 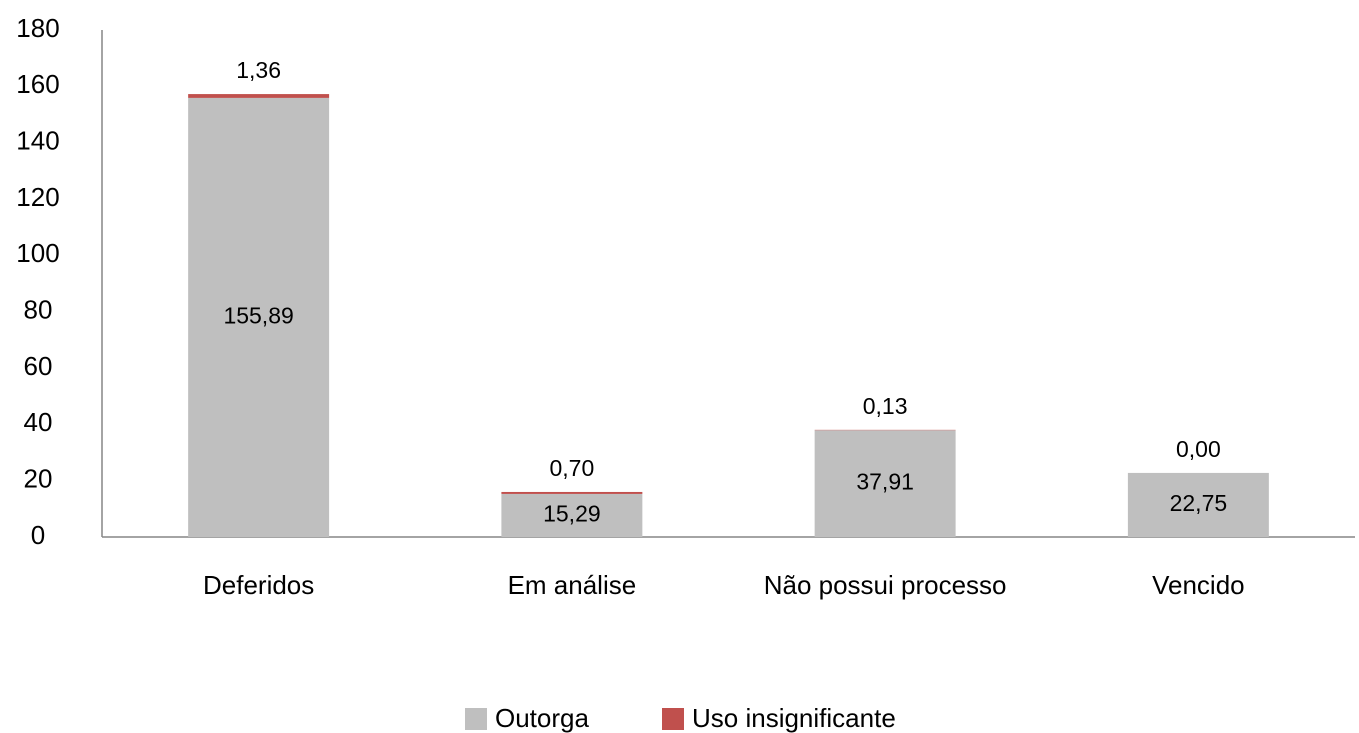 I want to click on y-tick-label: 100, so click(x=37, y=253).